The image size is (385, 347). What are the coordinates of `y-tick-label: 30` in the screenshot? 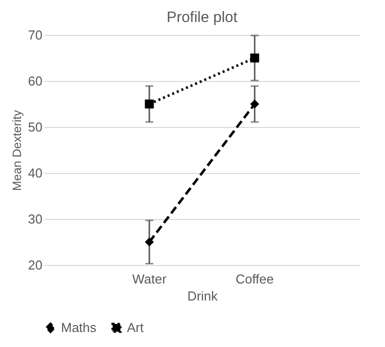 It's located at (35, 219).